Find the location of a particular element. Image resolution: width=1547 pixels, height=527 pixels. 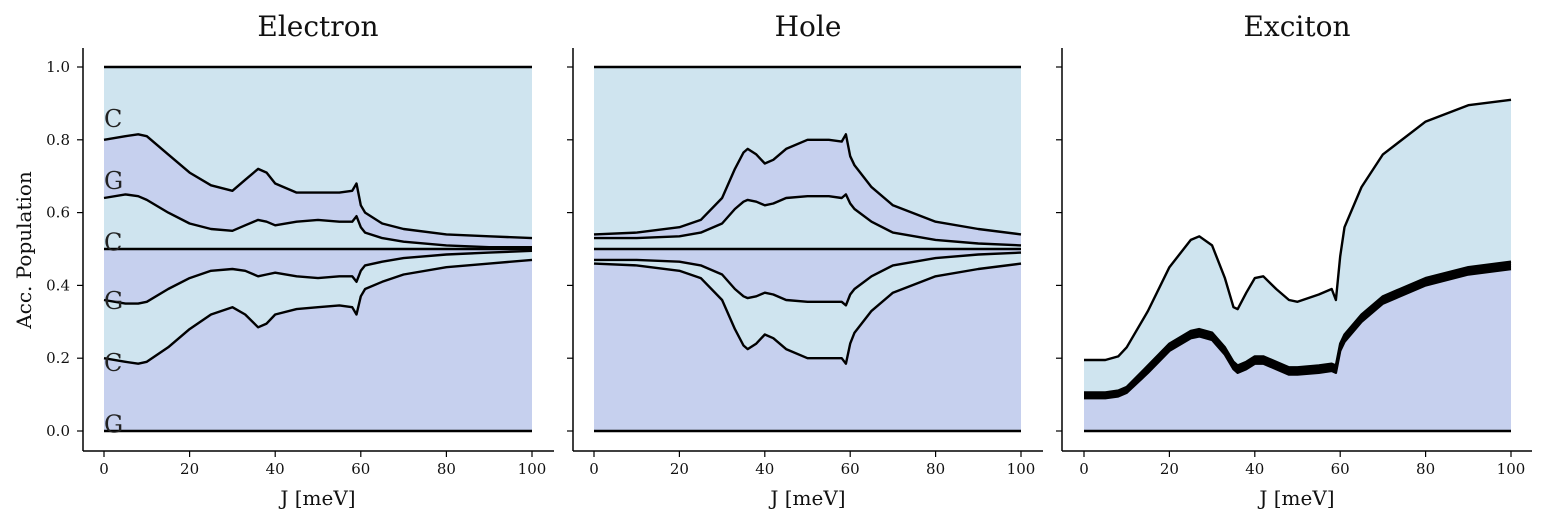

y-tick-label: 0.2 is located at coordinates (58, 358).